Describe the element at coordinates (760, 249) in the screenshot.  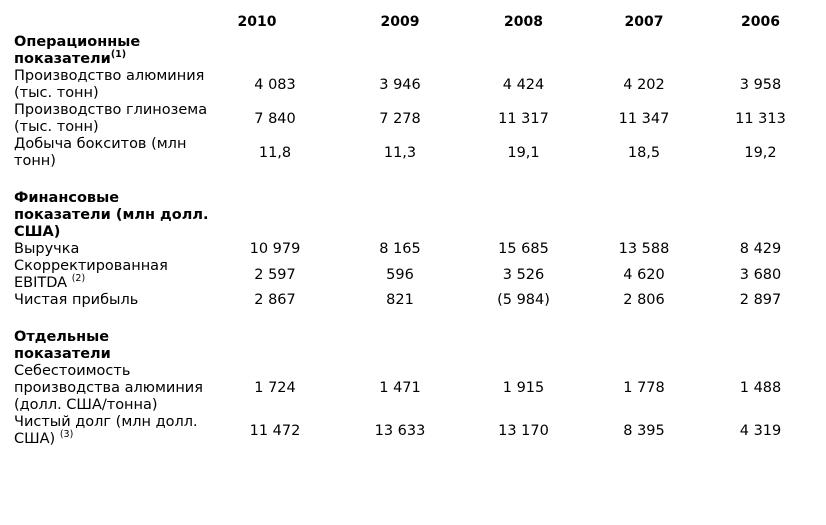
I see `value-cell: 8 429` at that location.